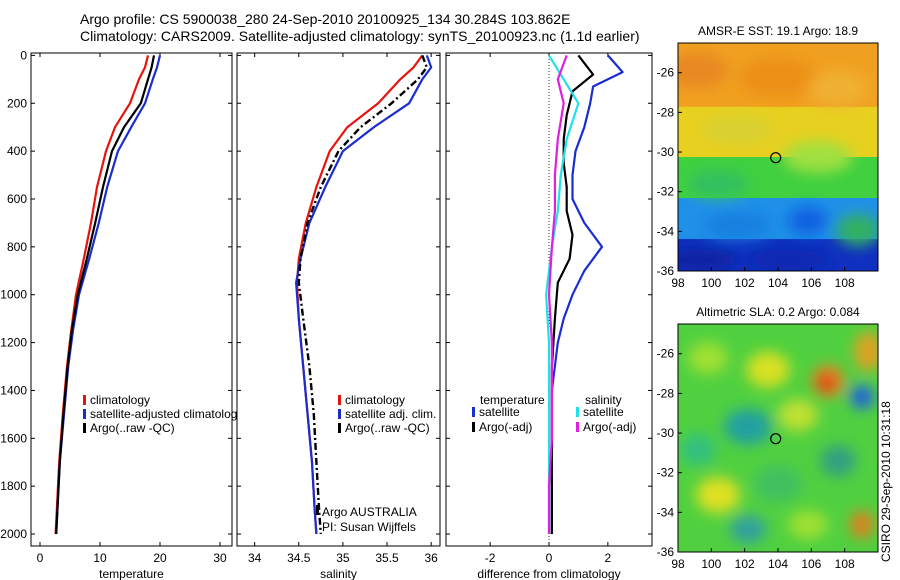  I want to click on annotation-swatch, so click(317, 510).